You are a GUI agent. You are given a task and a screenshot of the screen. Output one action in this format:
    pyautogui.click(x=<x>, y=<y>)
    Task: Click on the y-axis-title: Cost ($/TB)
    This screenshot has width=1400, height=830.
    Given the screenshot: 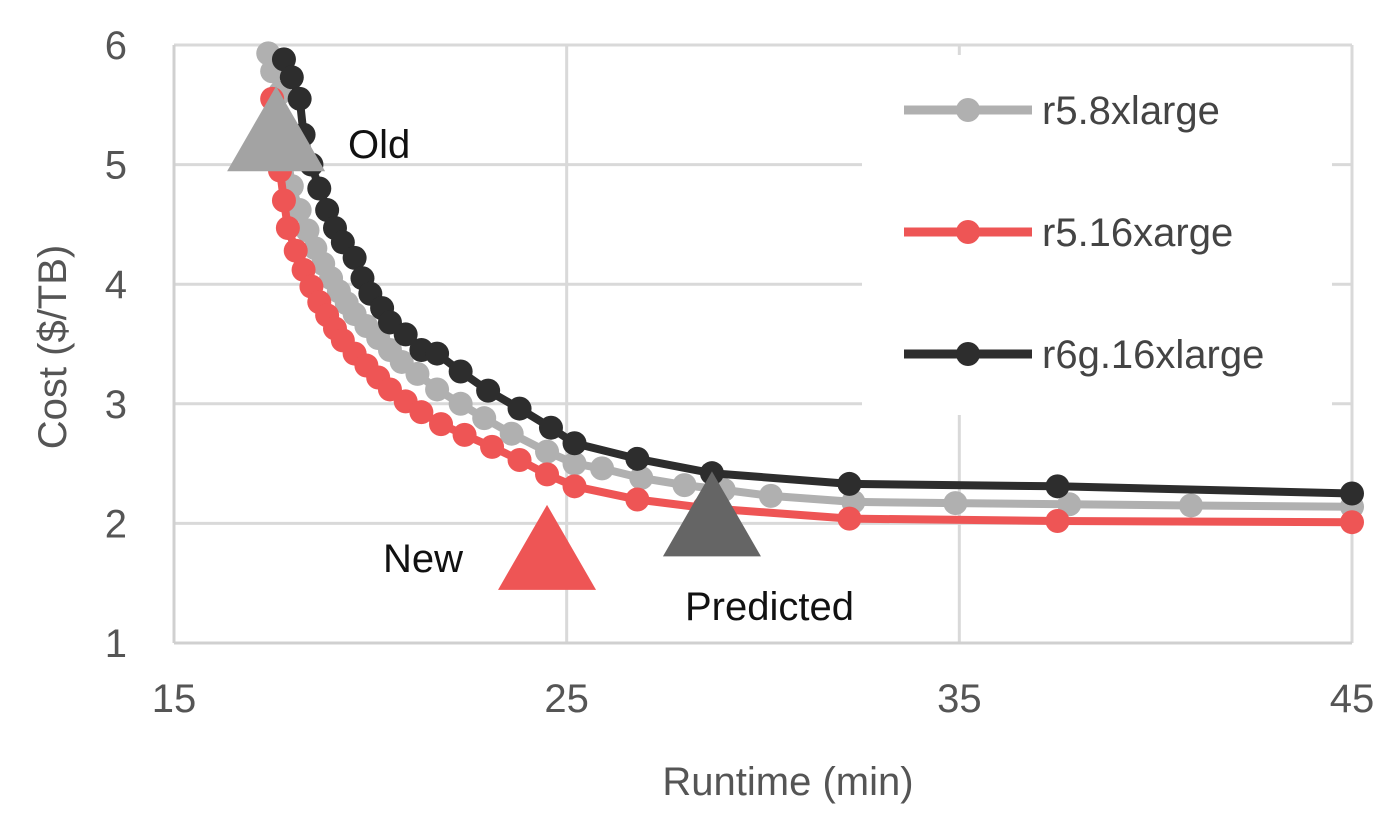 What is the action you would take?
    pyautogui.click(x=53, y=347)
    